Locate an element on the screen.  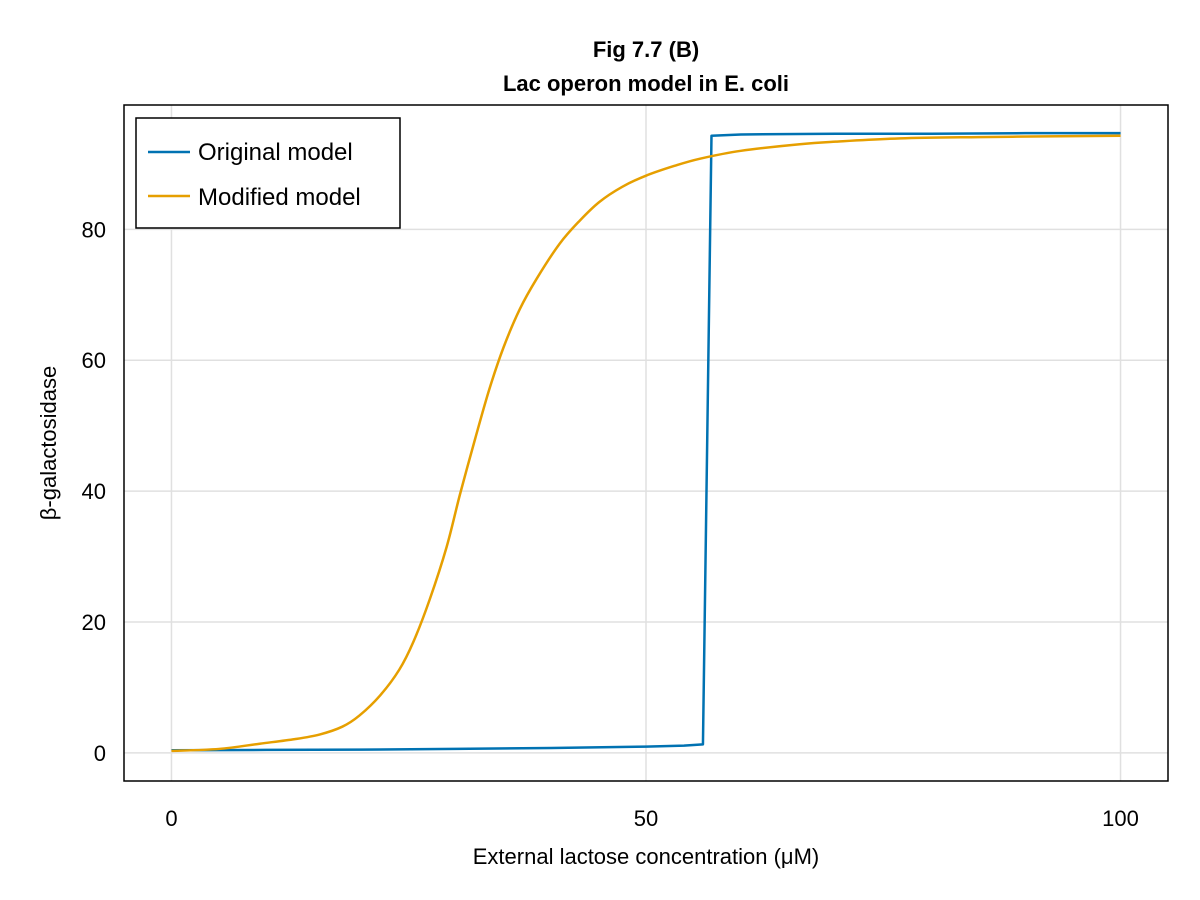
legend-box is located at coordinates (268, 173).